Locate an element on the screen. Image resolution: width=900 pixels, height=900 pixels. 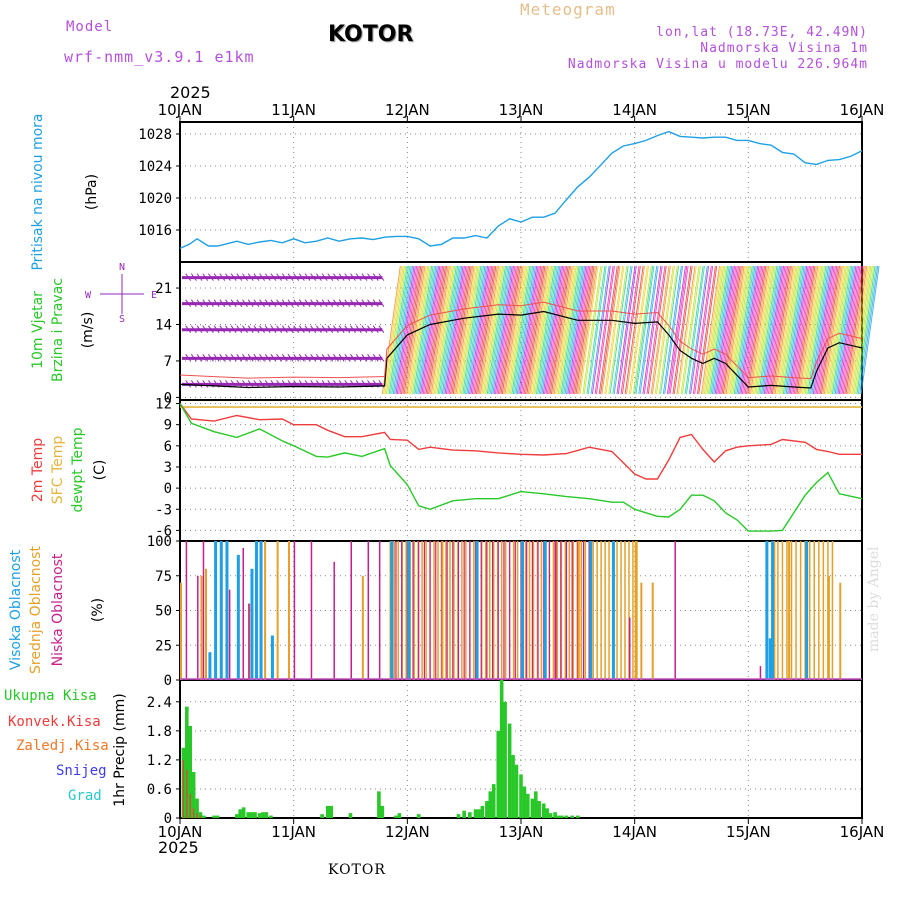
compass-s: S is located at coordinates (122, 319).